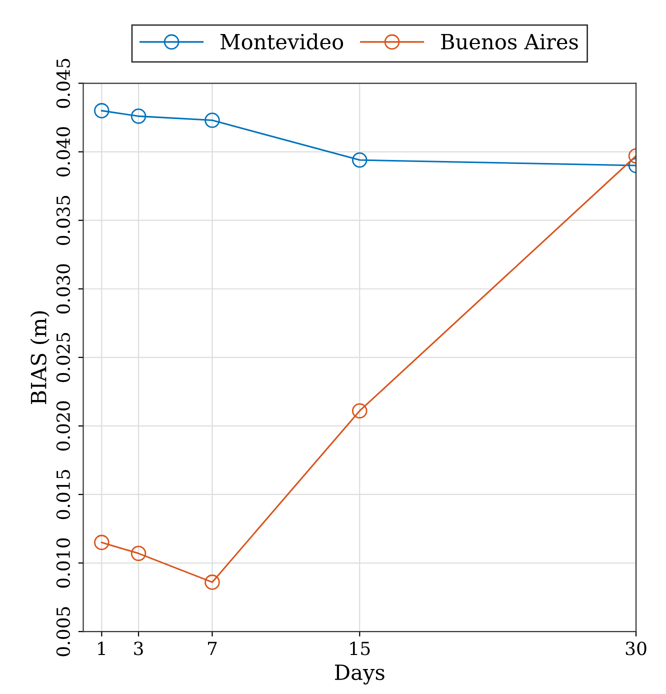 This screenshot has height=694, width=666. I want to click on x-tick-label: 1, so click(101, 648).